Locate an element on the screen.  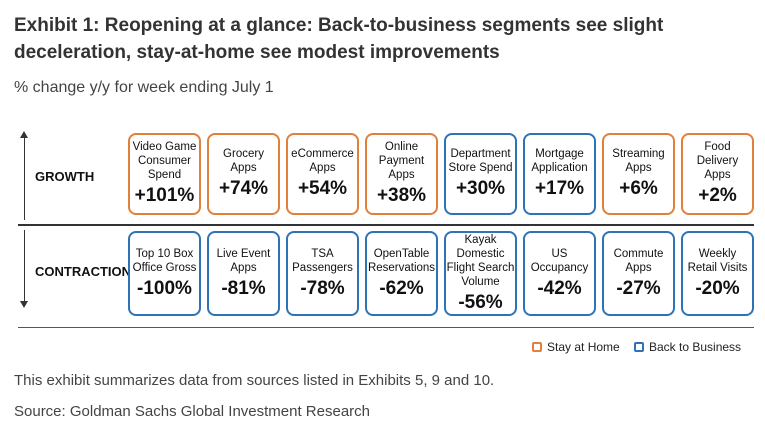
row-label-growth: GROWTH is located at coordinates (65, 176).